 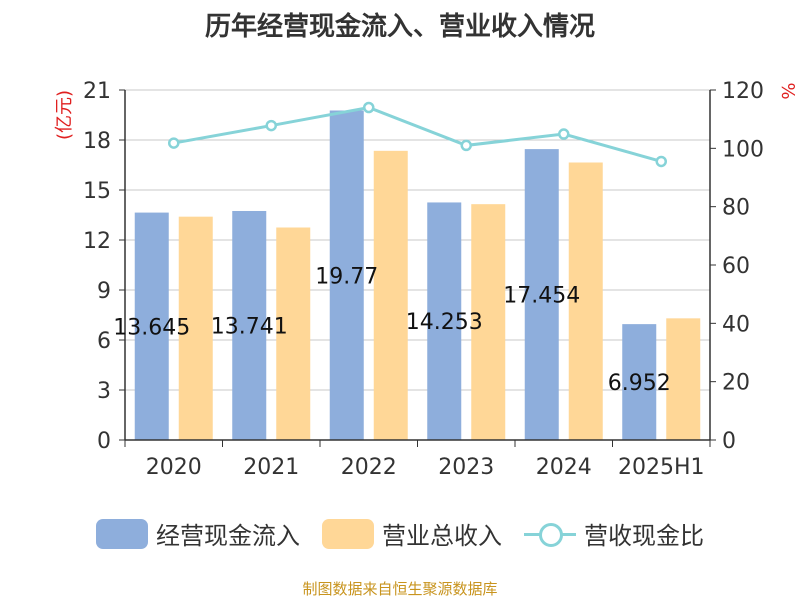 I want to click on x-tick-label-2025H1: 2025H1, so click(x=661, y=467).